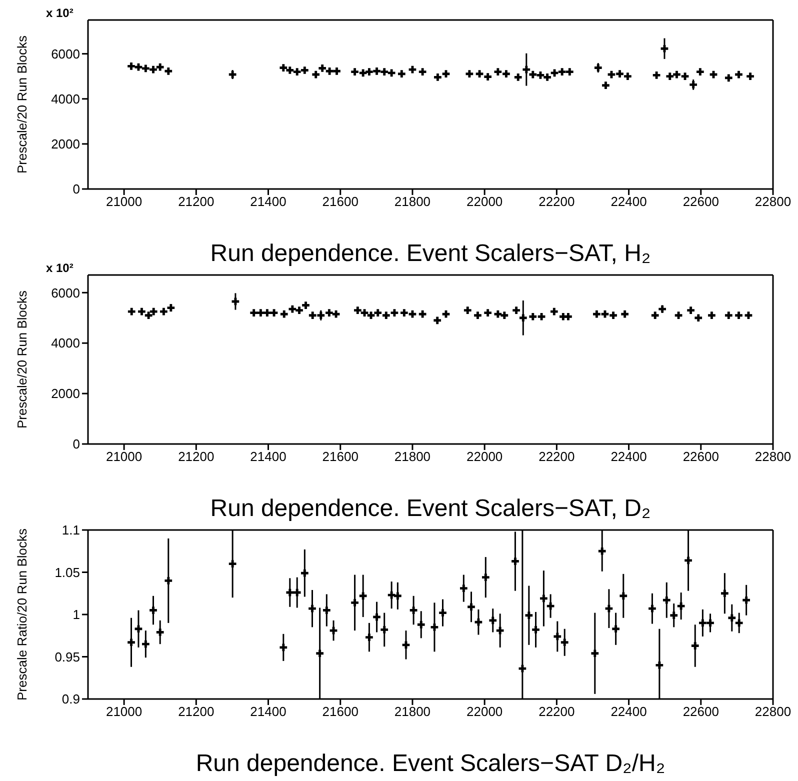 The height and width of the screenshot is (781, 798). I want to click on x-axis-title: Run dependence. Event Scalers−SAT, D₂, so click(430, 508).